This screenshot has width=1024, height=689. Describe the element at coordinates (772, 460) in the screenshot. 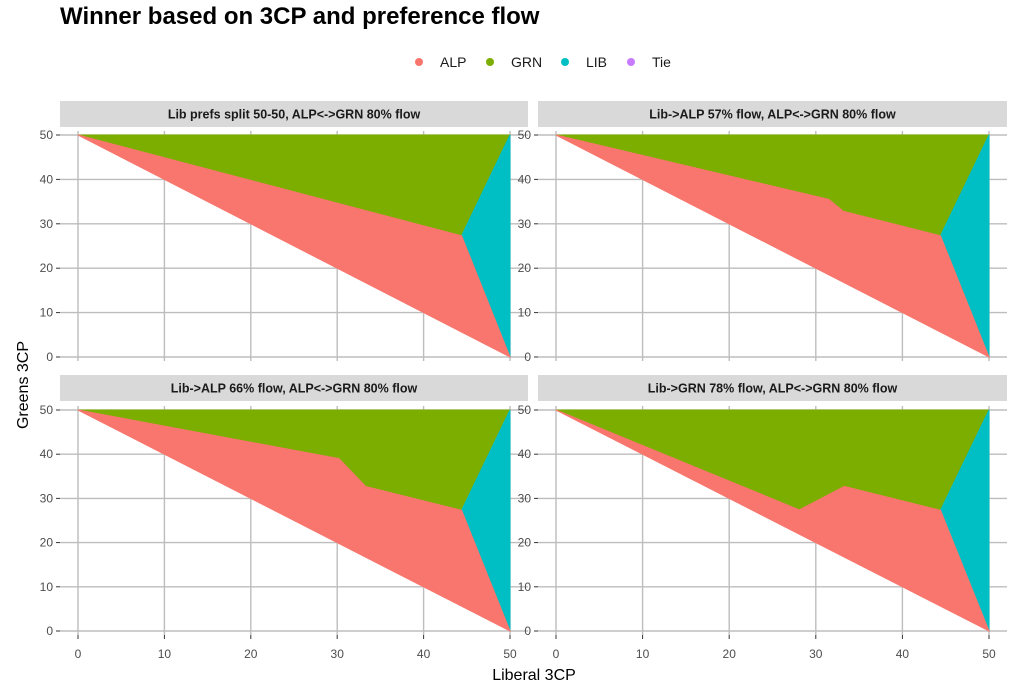

I see `region-grn` at that location.